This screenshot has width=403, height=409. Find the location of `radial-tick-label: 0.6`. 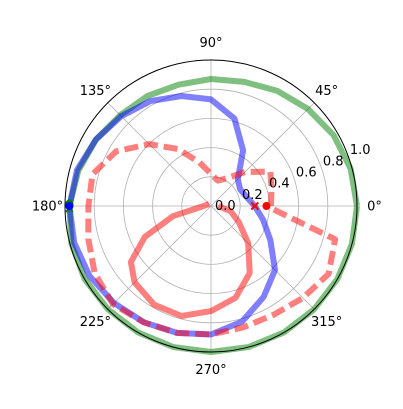

radial-tick-label: 0.6 is located at coordinates (306, 172).